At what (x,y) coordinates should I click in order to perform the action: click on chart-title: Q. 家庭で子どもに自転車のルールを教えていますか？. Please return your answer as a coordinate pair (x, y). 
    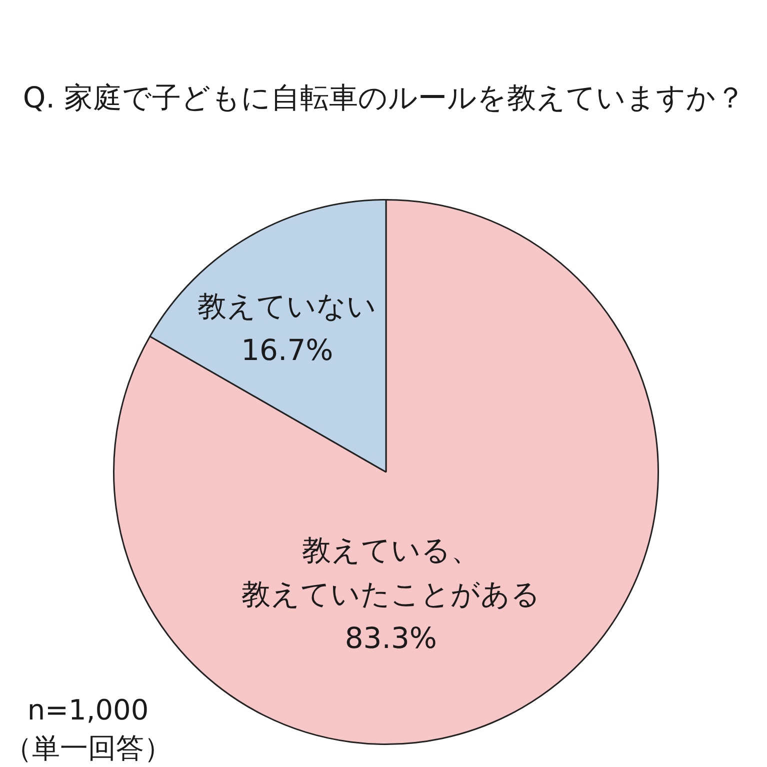
    Looking at the image, I should click on (384, 97).